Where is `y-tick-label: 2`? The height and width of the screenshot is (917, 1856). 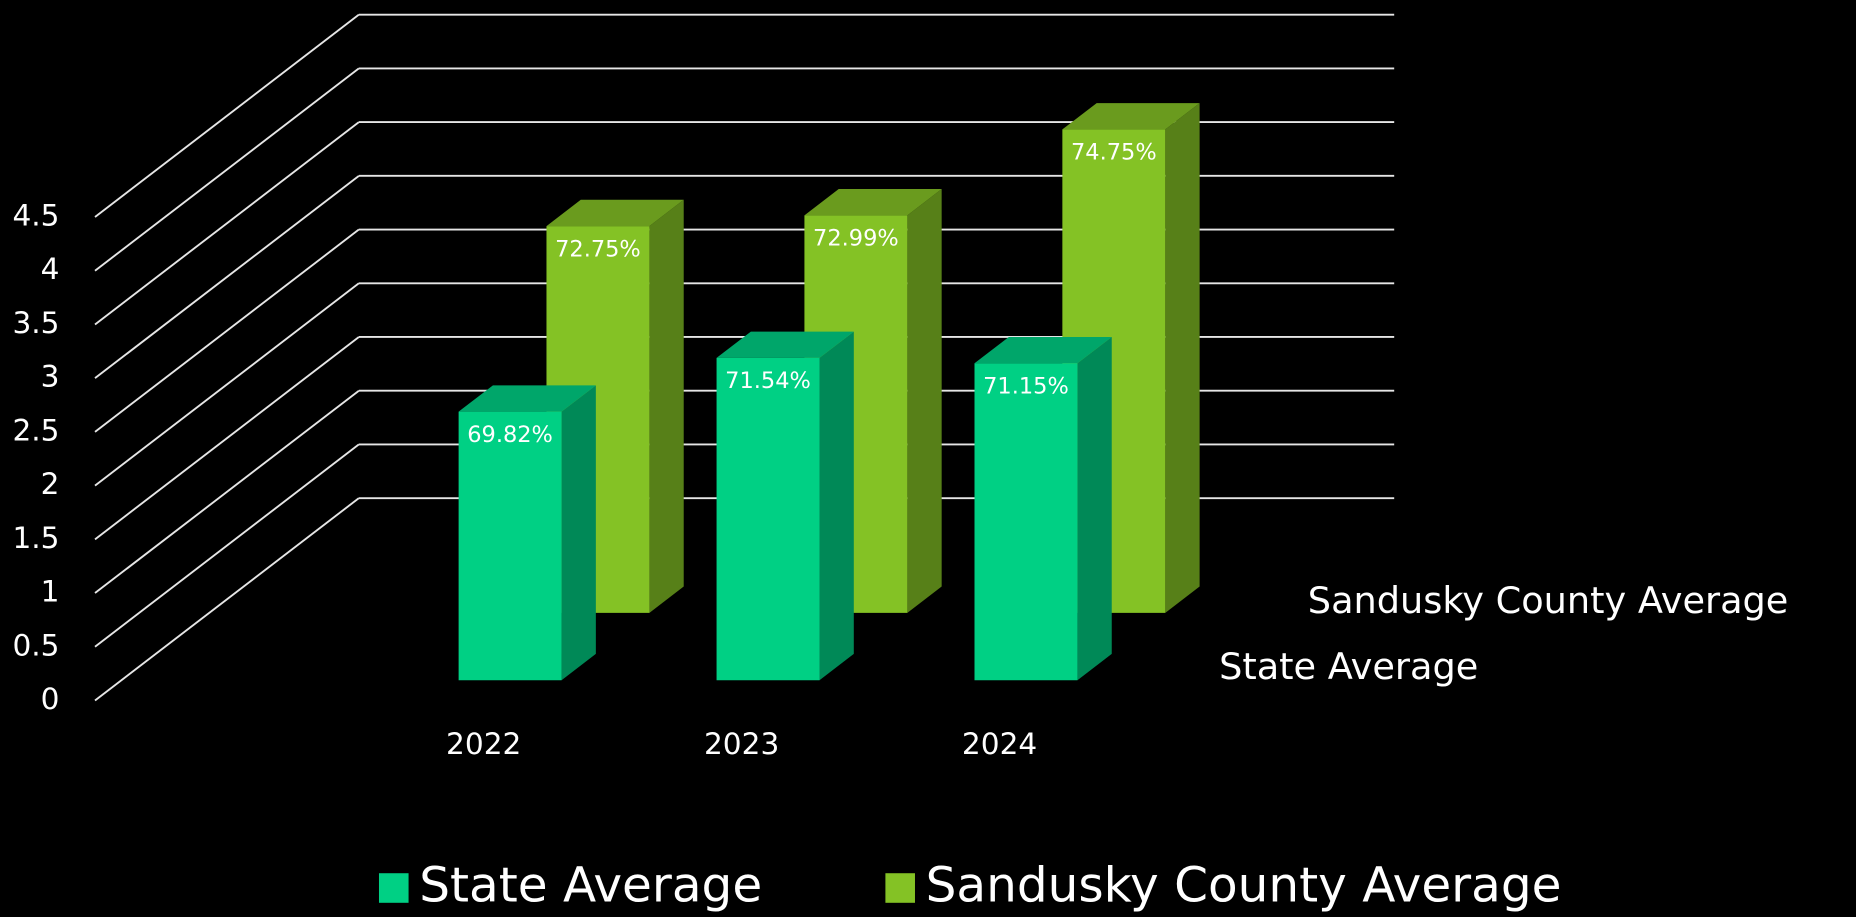 y-tick-label: 2 is located at coordinates (50, 484).